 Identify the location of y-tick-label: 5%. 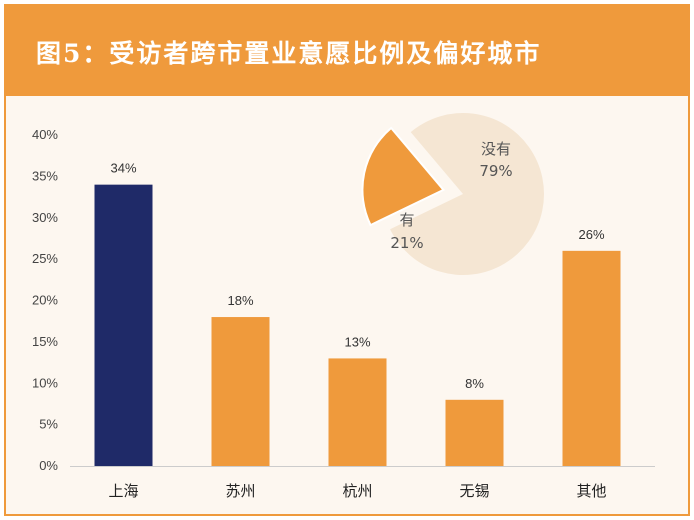
(48, 424).